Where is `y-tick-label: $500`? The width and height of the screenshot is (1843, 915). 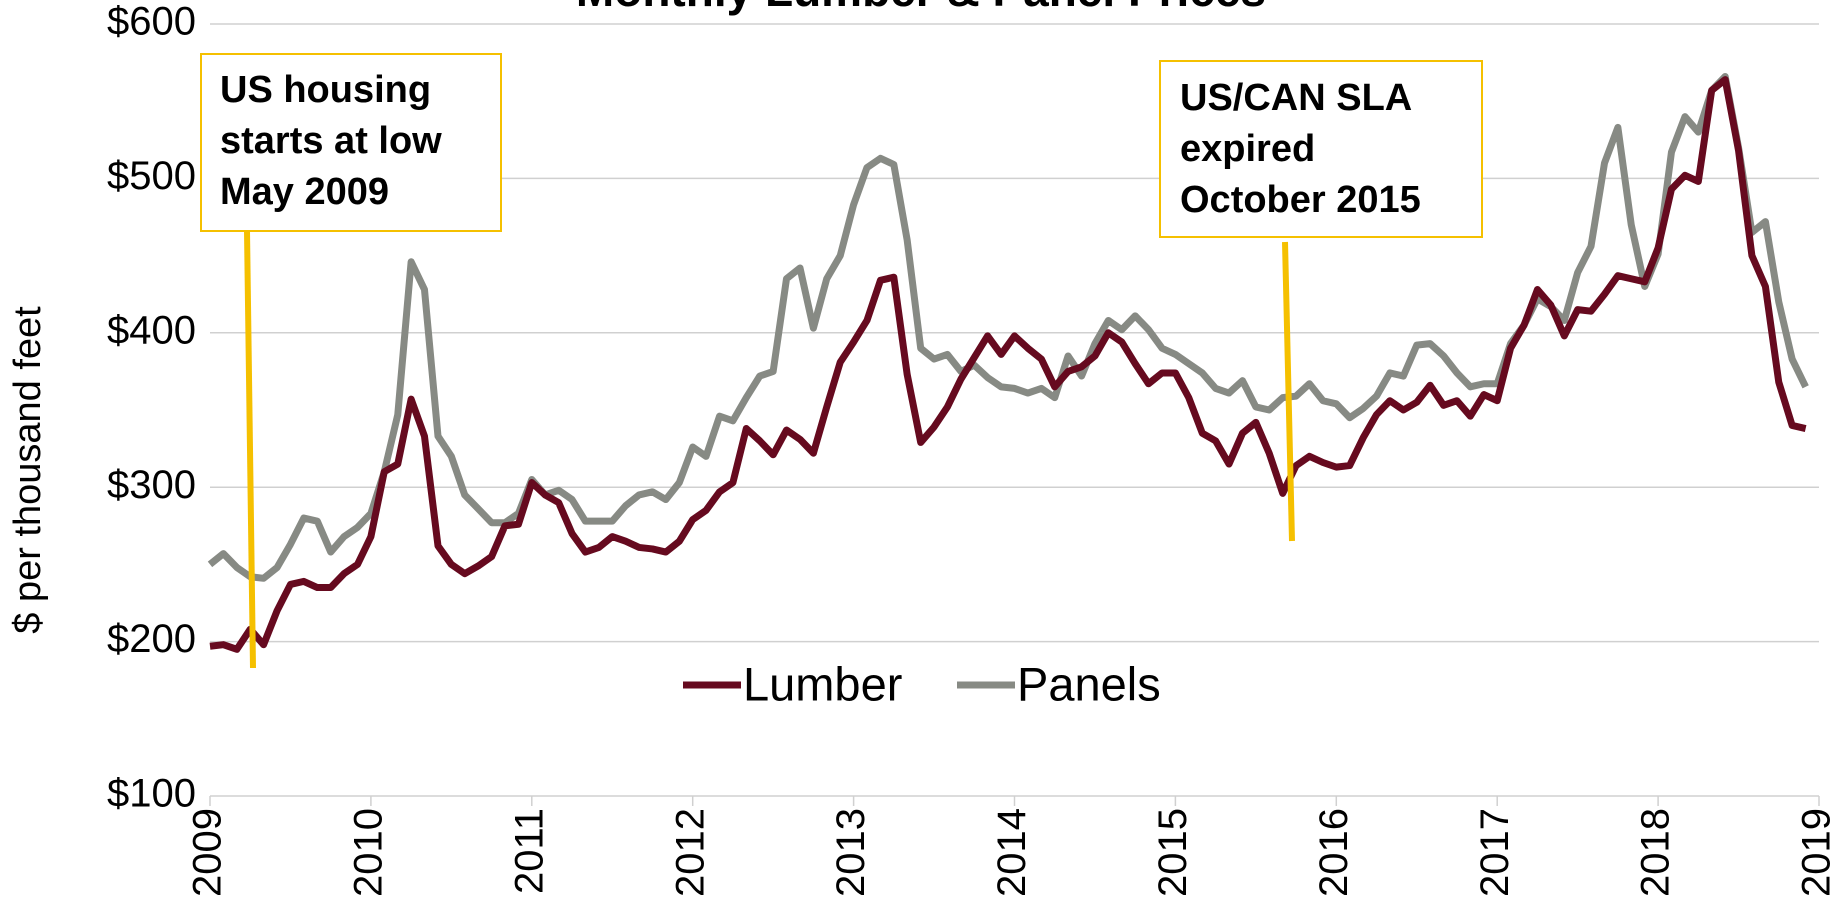
y-tick-label: $500 is located at coordinates (151, 176).